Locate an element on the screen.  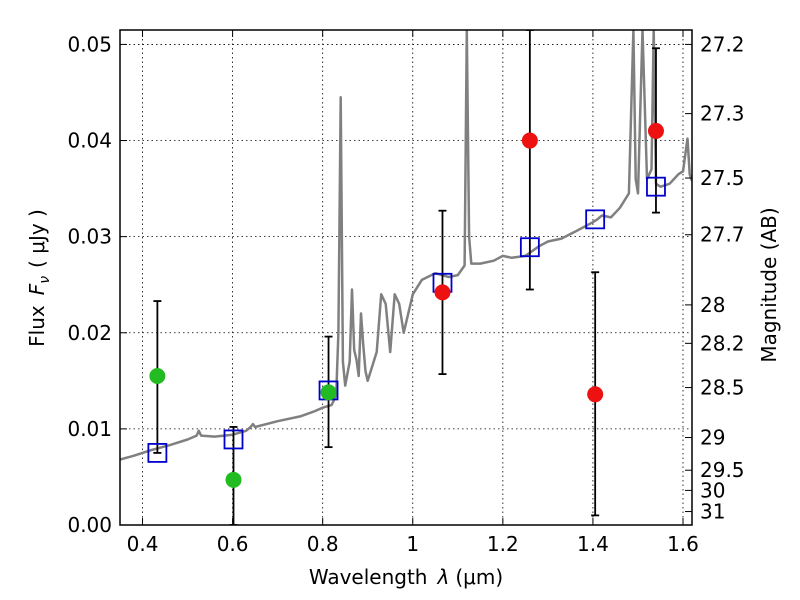
x-tick-label: 0.8 is located at coordinates (323, 544).